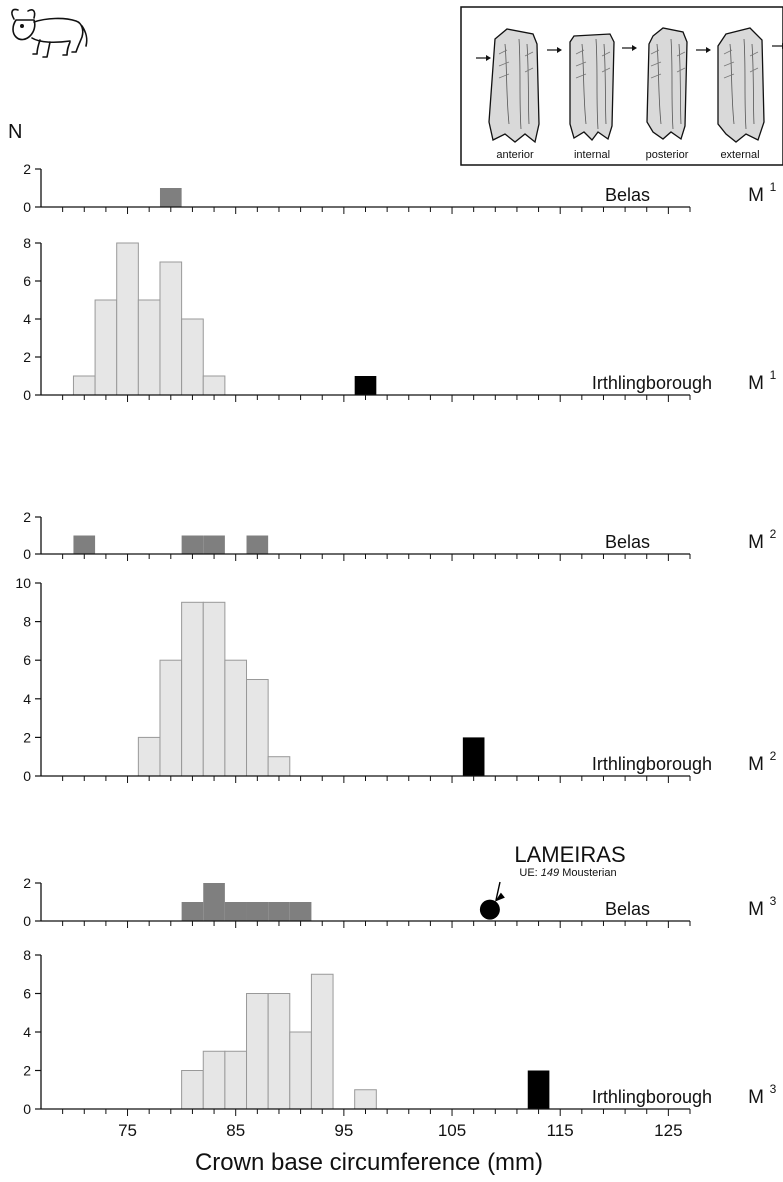 This screenshot has width=783, height=1182. I want to click on view-label: posterior, so click(667, 155).